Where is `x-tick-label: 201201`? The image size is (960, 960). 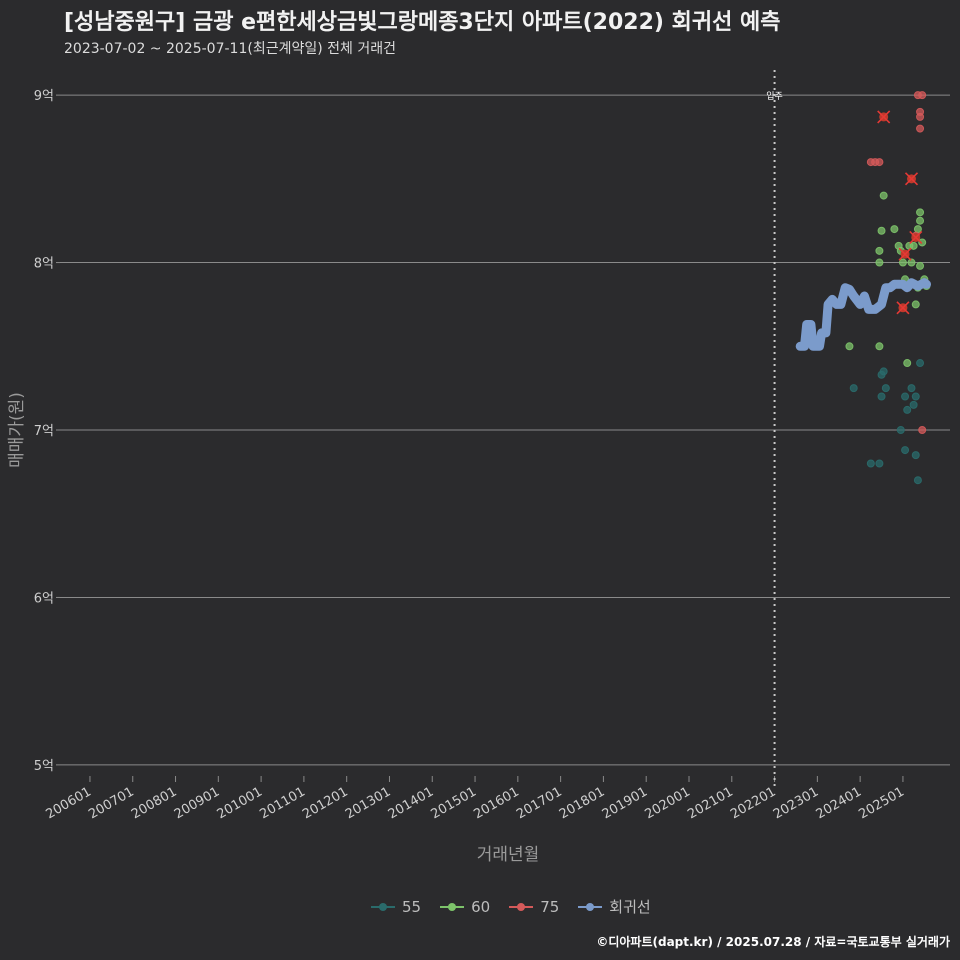
x-tick-label: 201201 is located at coordinates (325, 803).